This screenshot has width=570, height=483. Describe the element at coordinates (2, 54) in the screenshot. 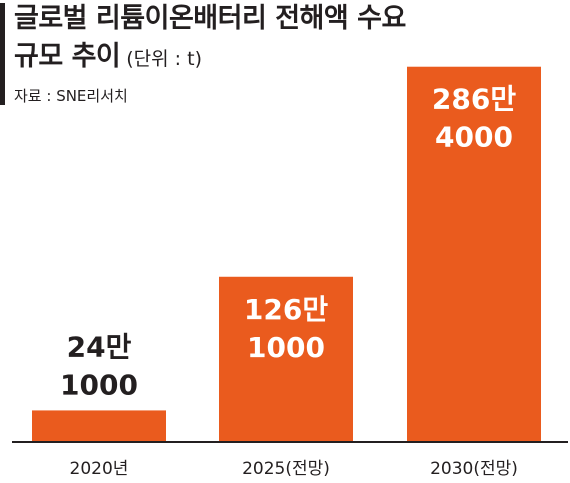

I see `title-accent-bar` at that location.